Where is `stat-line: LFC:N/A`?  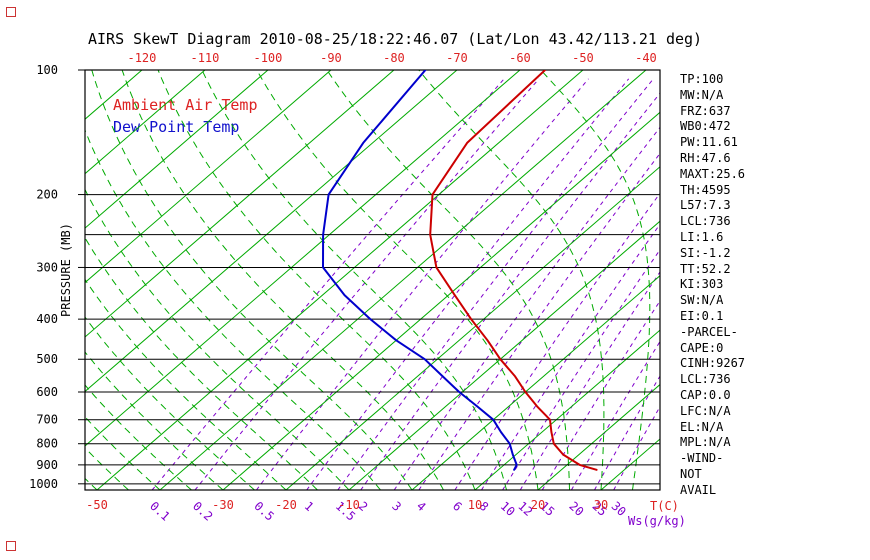
stat-line: LFC:N/A is located at coordinates (705, 410).